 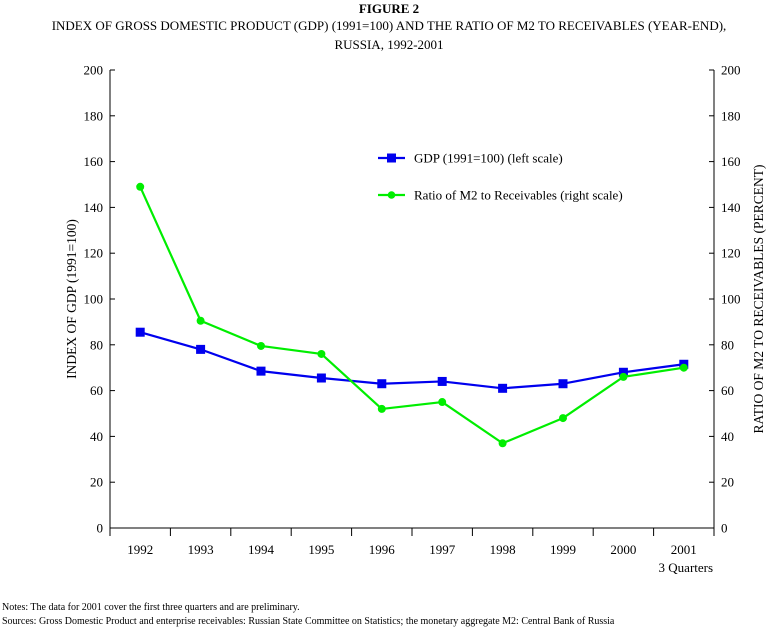 I want to click on right-y-tick-label: 180, so click(x=731, y=115).